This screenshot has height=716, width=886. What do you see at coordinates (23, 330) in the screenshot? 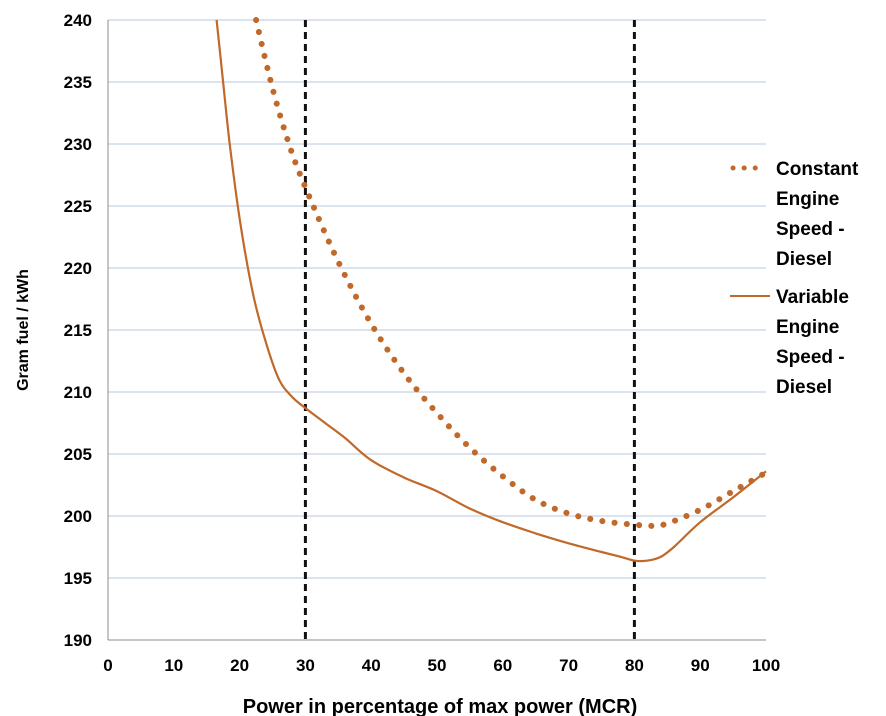
I see `y-axis-title: Gram fuel / kWh` at bounding box center [23, 330].